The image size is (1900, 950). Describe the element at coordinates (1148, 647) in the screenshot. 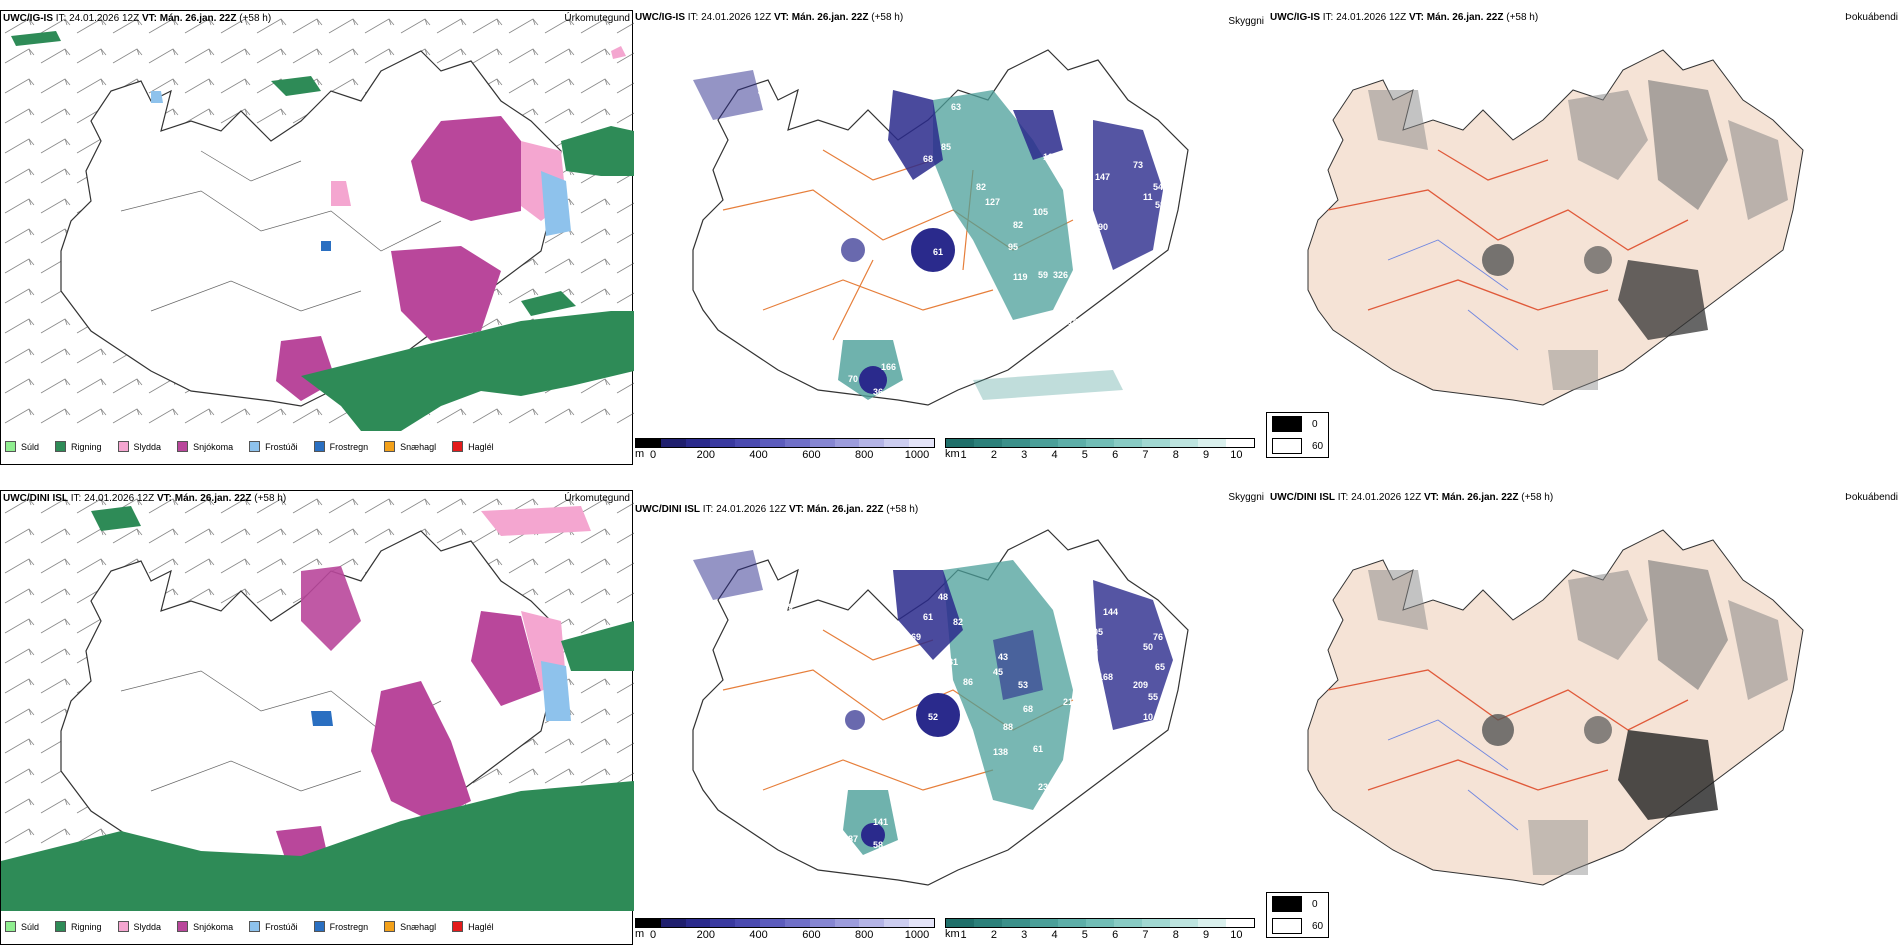

I see `svg-text: 50` at that location.